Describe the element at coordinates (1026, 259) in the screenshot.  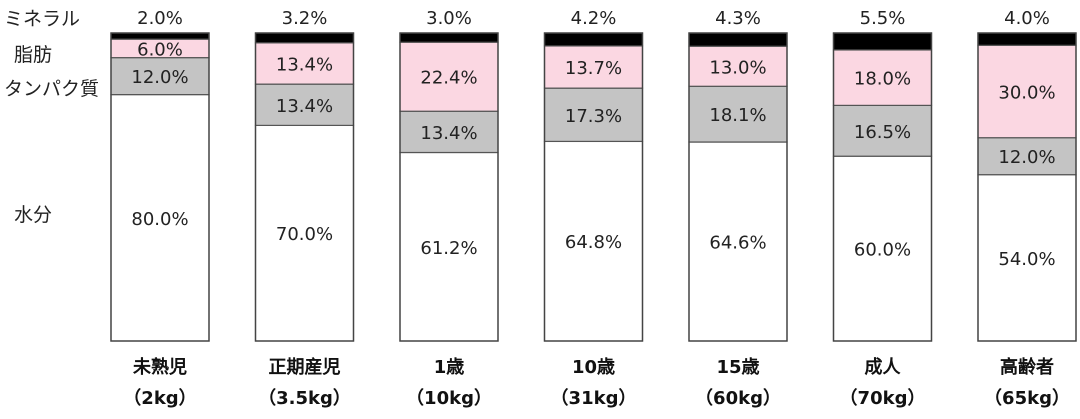
I see `data-label: 54.0%` at that location.